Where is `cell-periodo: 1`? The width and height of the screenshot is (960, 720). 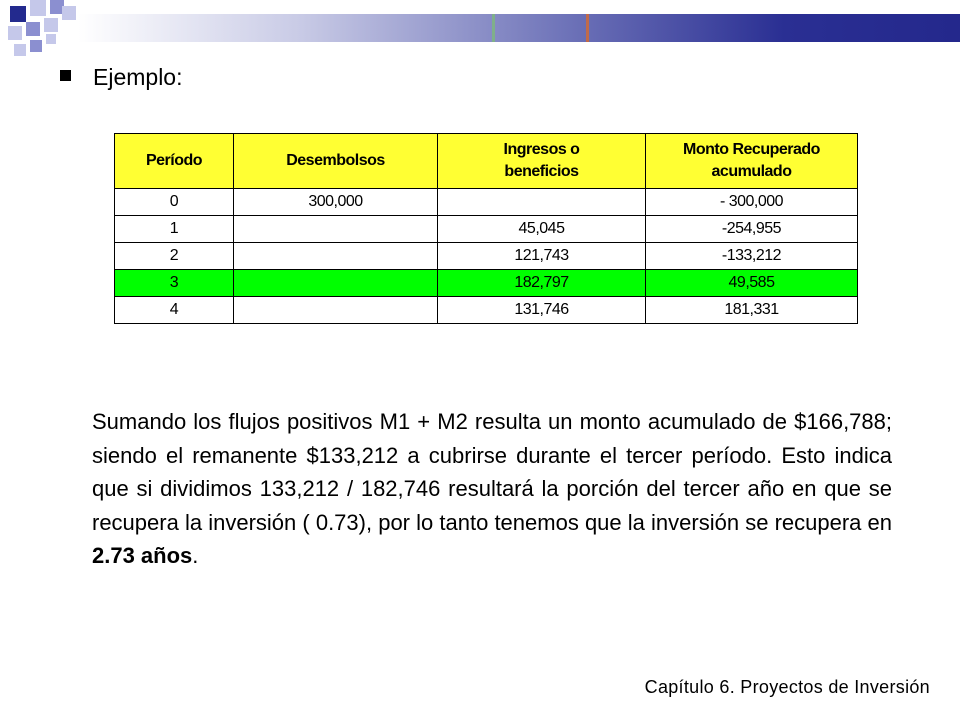
cell-periodo: 1 is located at coordinates (174, 229).